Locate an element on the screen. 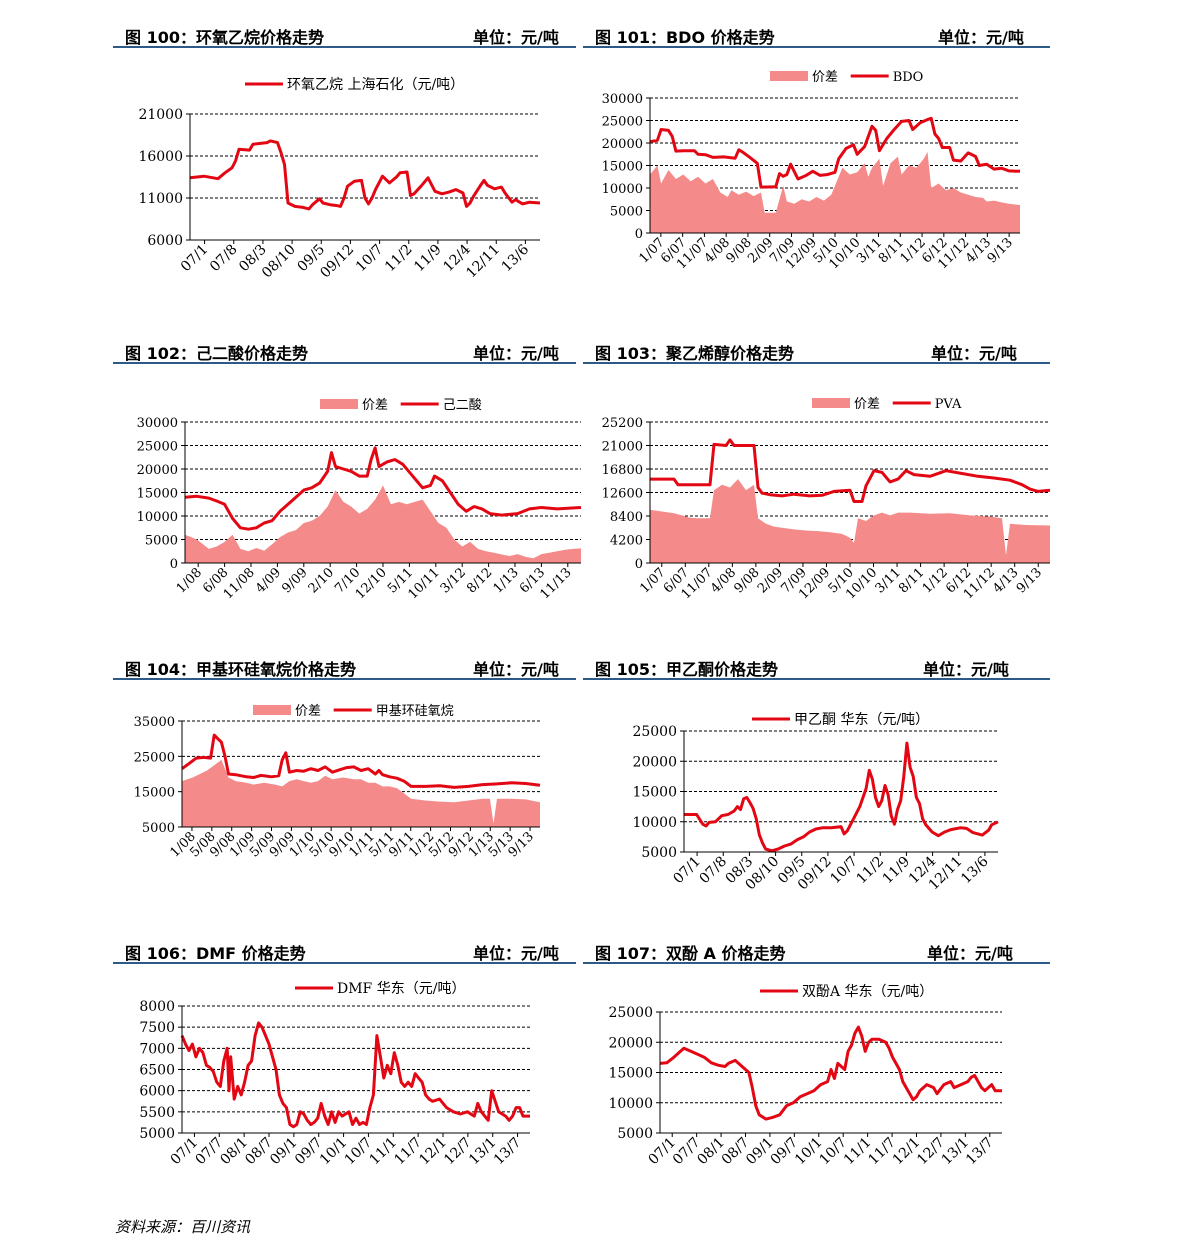 The height and width of the screenshot is (1256, 1191). legend-label: BDO is located at coordinates (908, 77).